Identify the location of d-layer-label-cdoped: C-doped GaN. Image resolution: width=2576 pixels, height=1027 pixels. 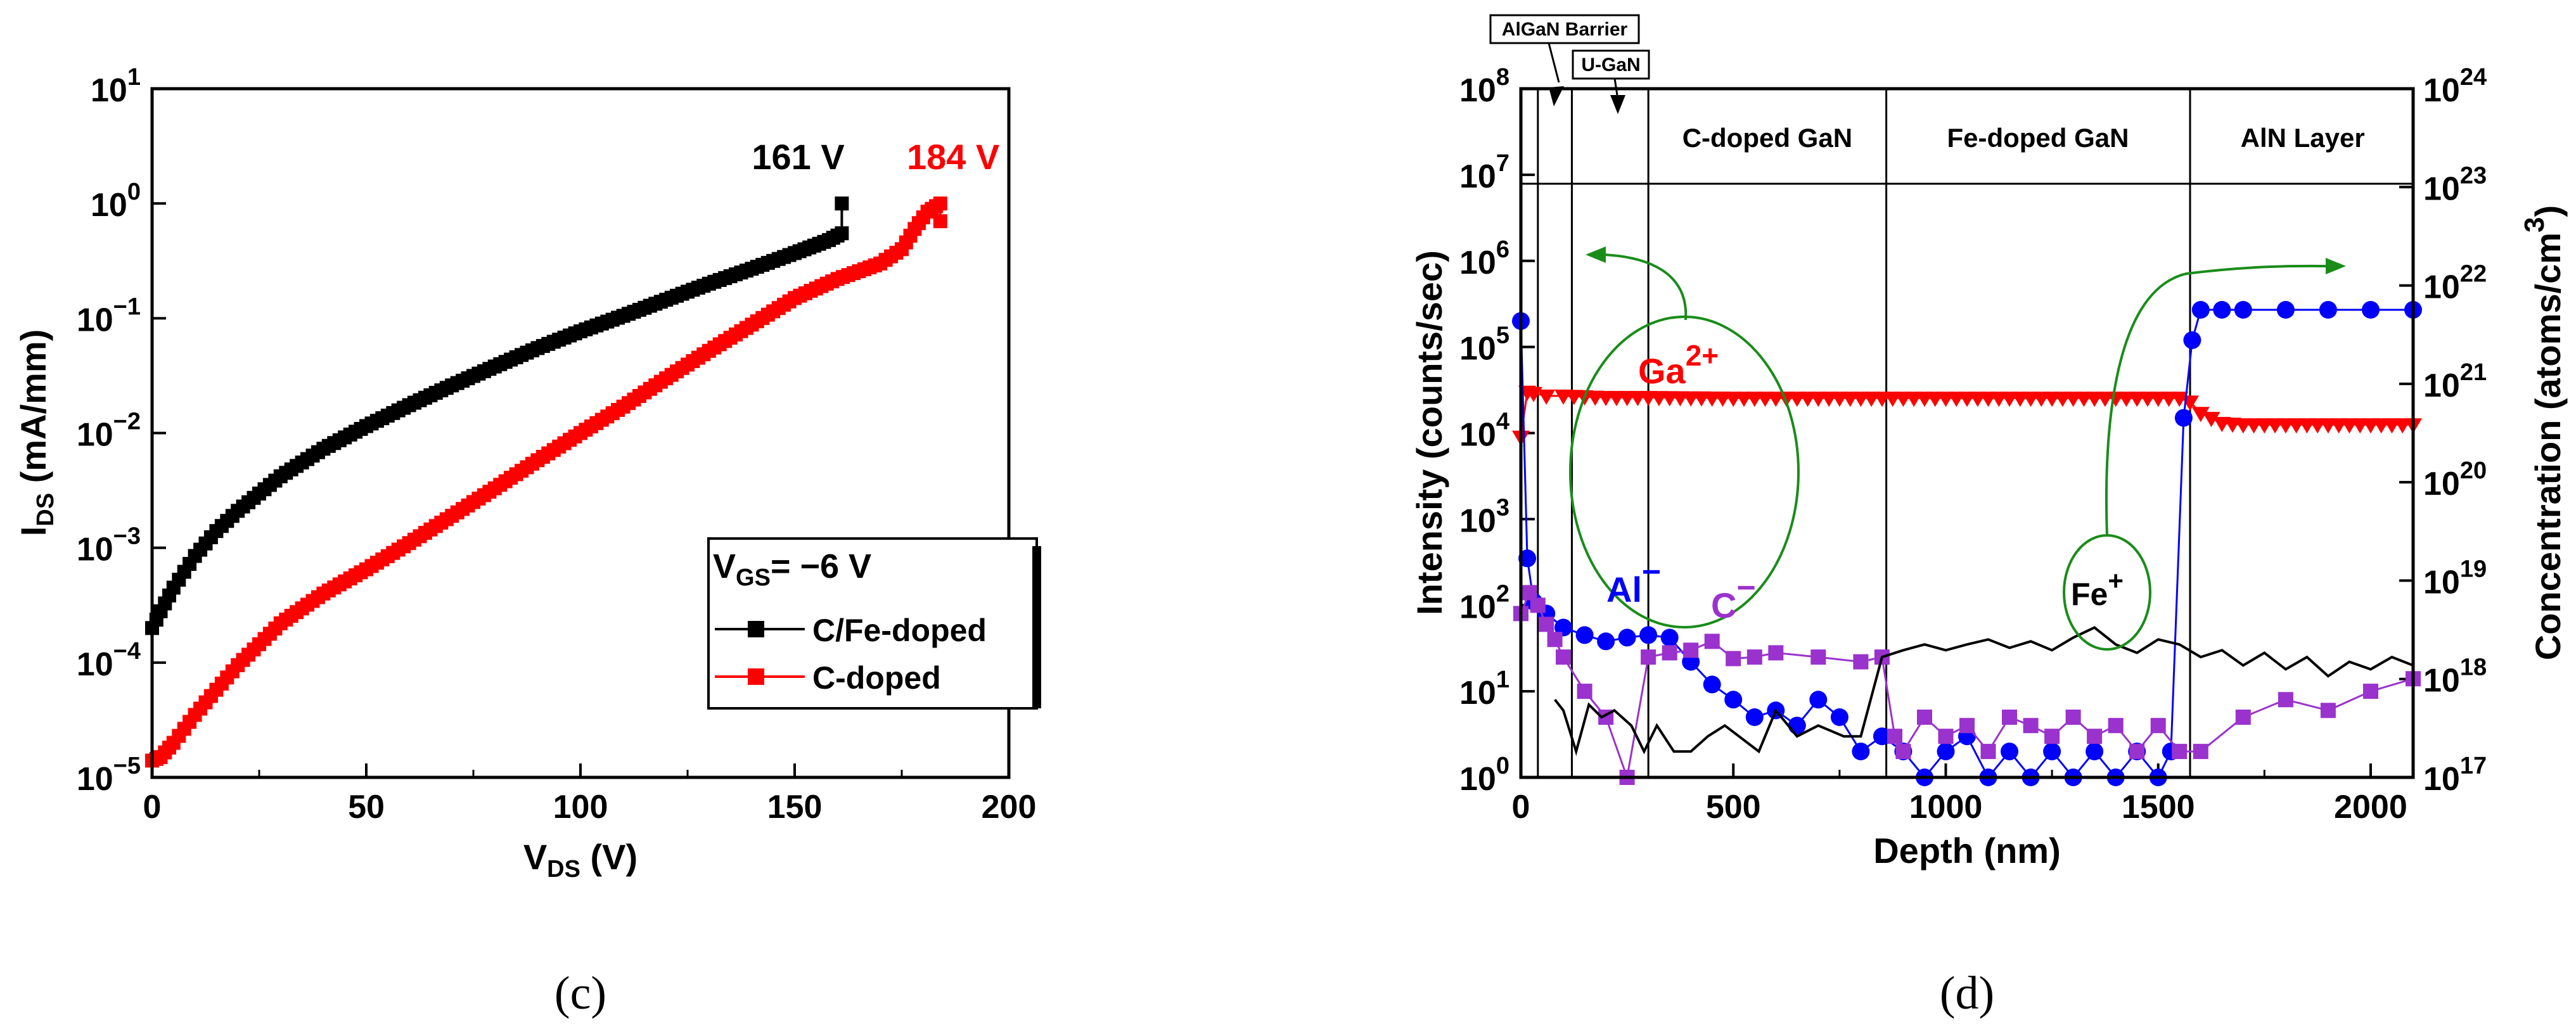
(1767, 138).